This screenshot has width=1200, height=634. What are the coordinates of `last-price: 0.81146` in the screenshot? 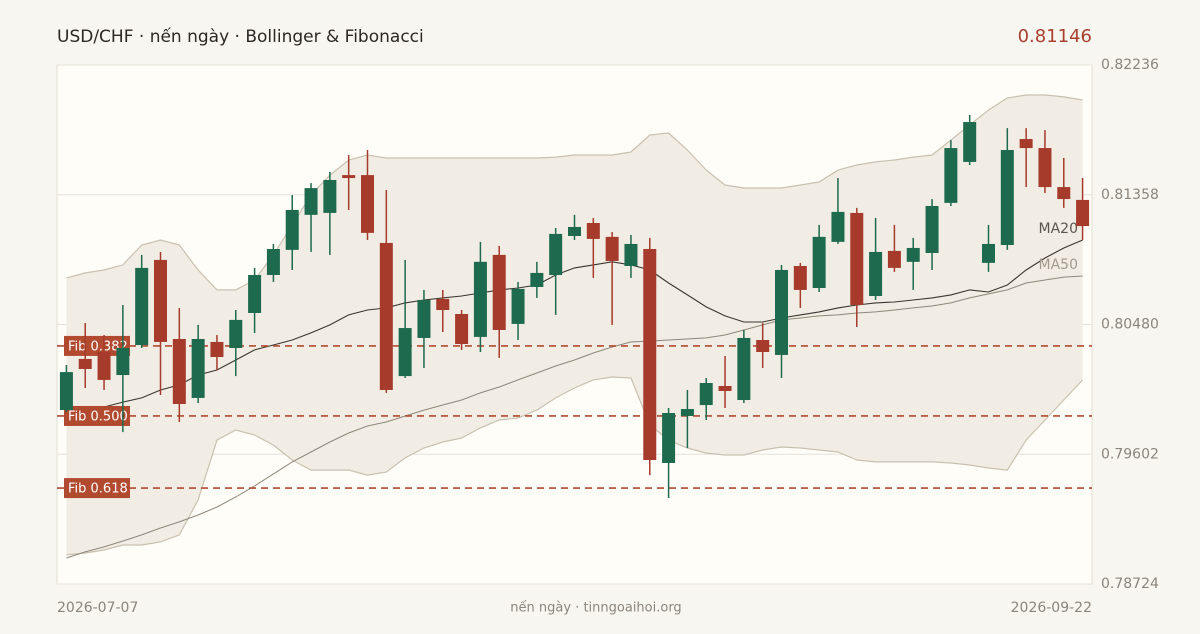 It's located at (1055, 36).